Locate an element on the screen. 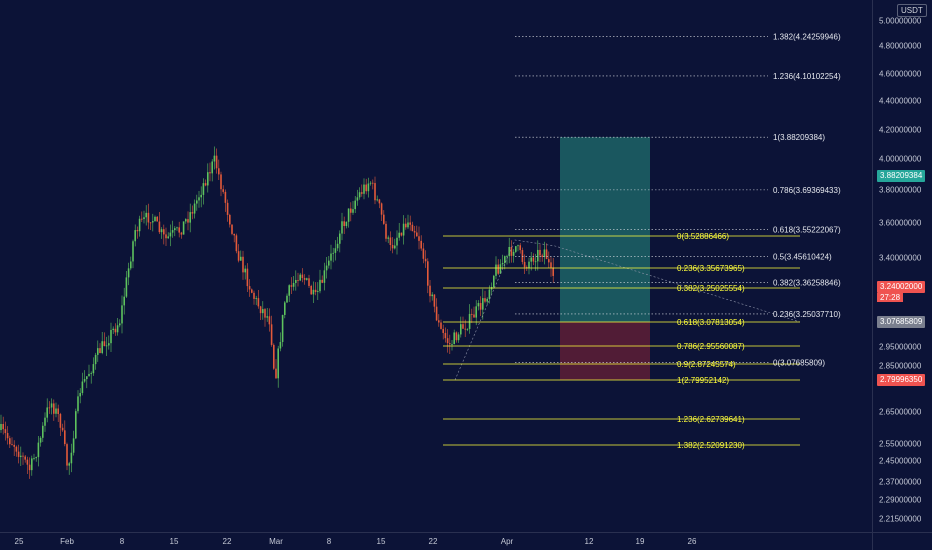  price-tick: 4.60000000 is located at coordinates (900, 74).